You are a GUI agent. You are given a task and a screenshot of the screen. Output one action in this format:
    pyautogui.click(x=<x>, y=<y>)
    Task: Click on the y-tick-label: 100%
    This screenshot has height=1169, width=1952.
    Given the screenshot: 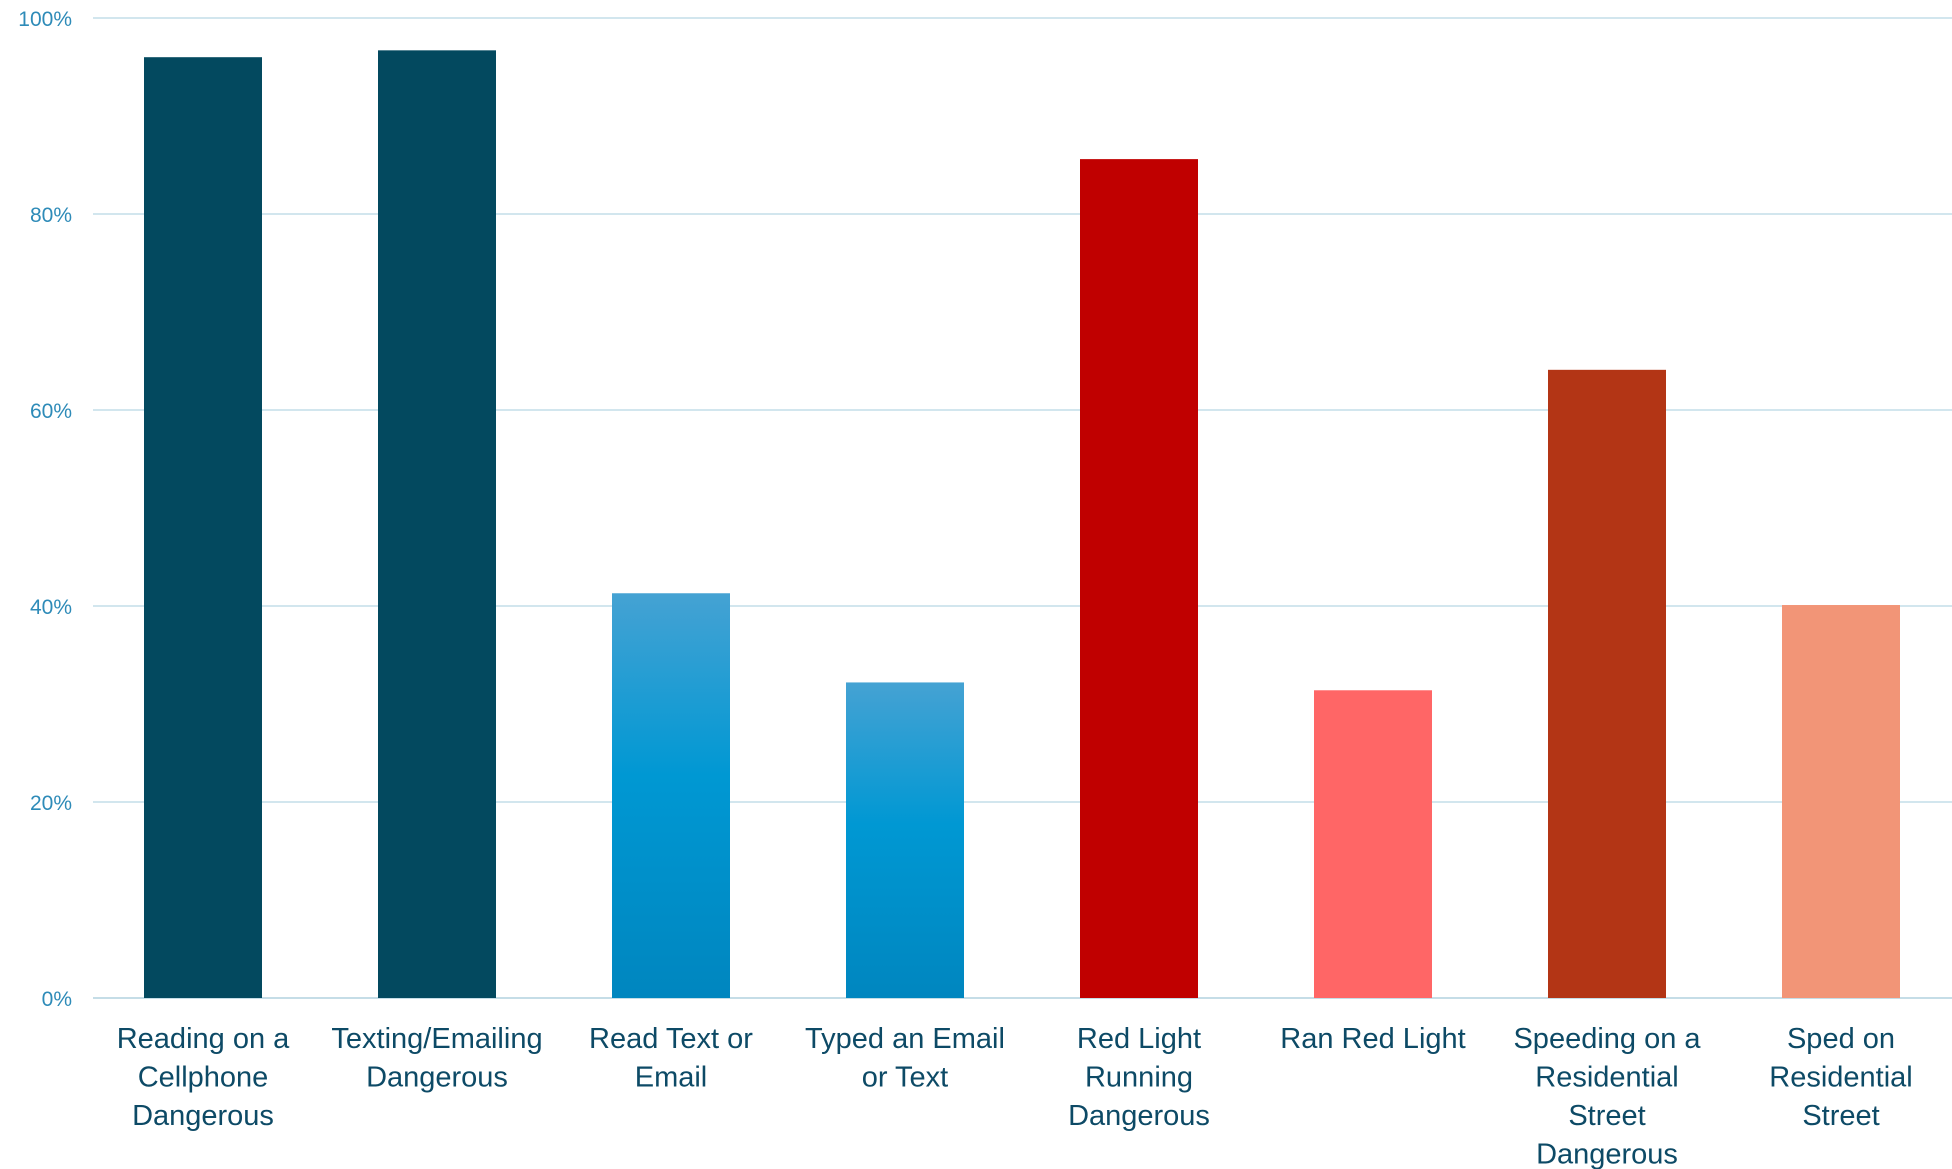 What is the action you would take?
    pyautogui.click(x=45, y=19)
    